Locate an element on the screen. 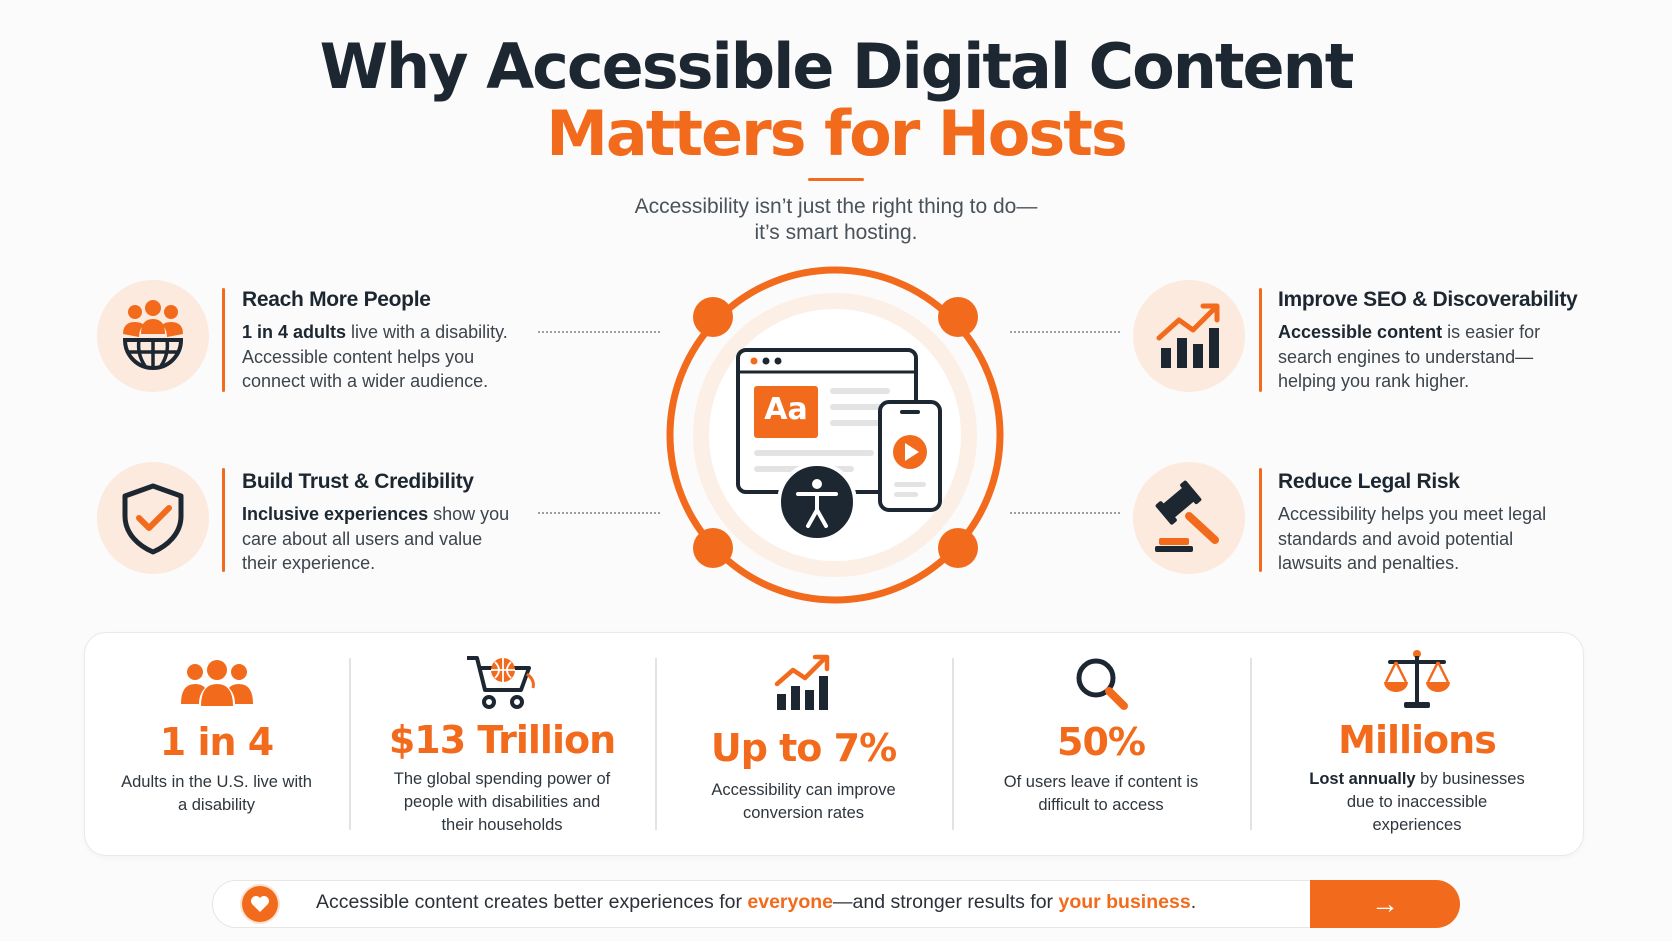  benefit-text-line: lawsuits and penalties. is located at coordinates (1369, 563).